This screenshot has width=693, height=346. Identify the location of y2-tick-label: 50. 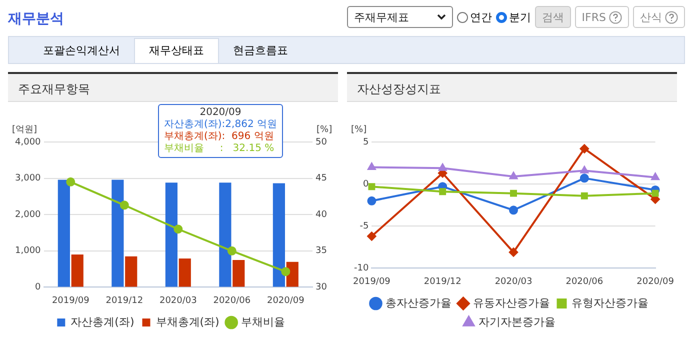
(322, 142).